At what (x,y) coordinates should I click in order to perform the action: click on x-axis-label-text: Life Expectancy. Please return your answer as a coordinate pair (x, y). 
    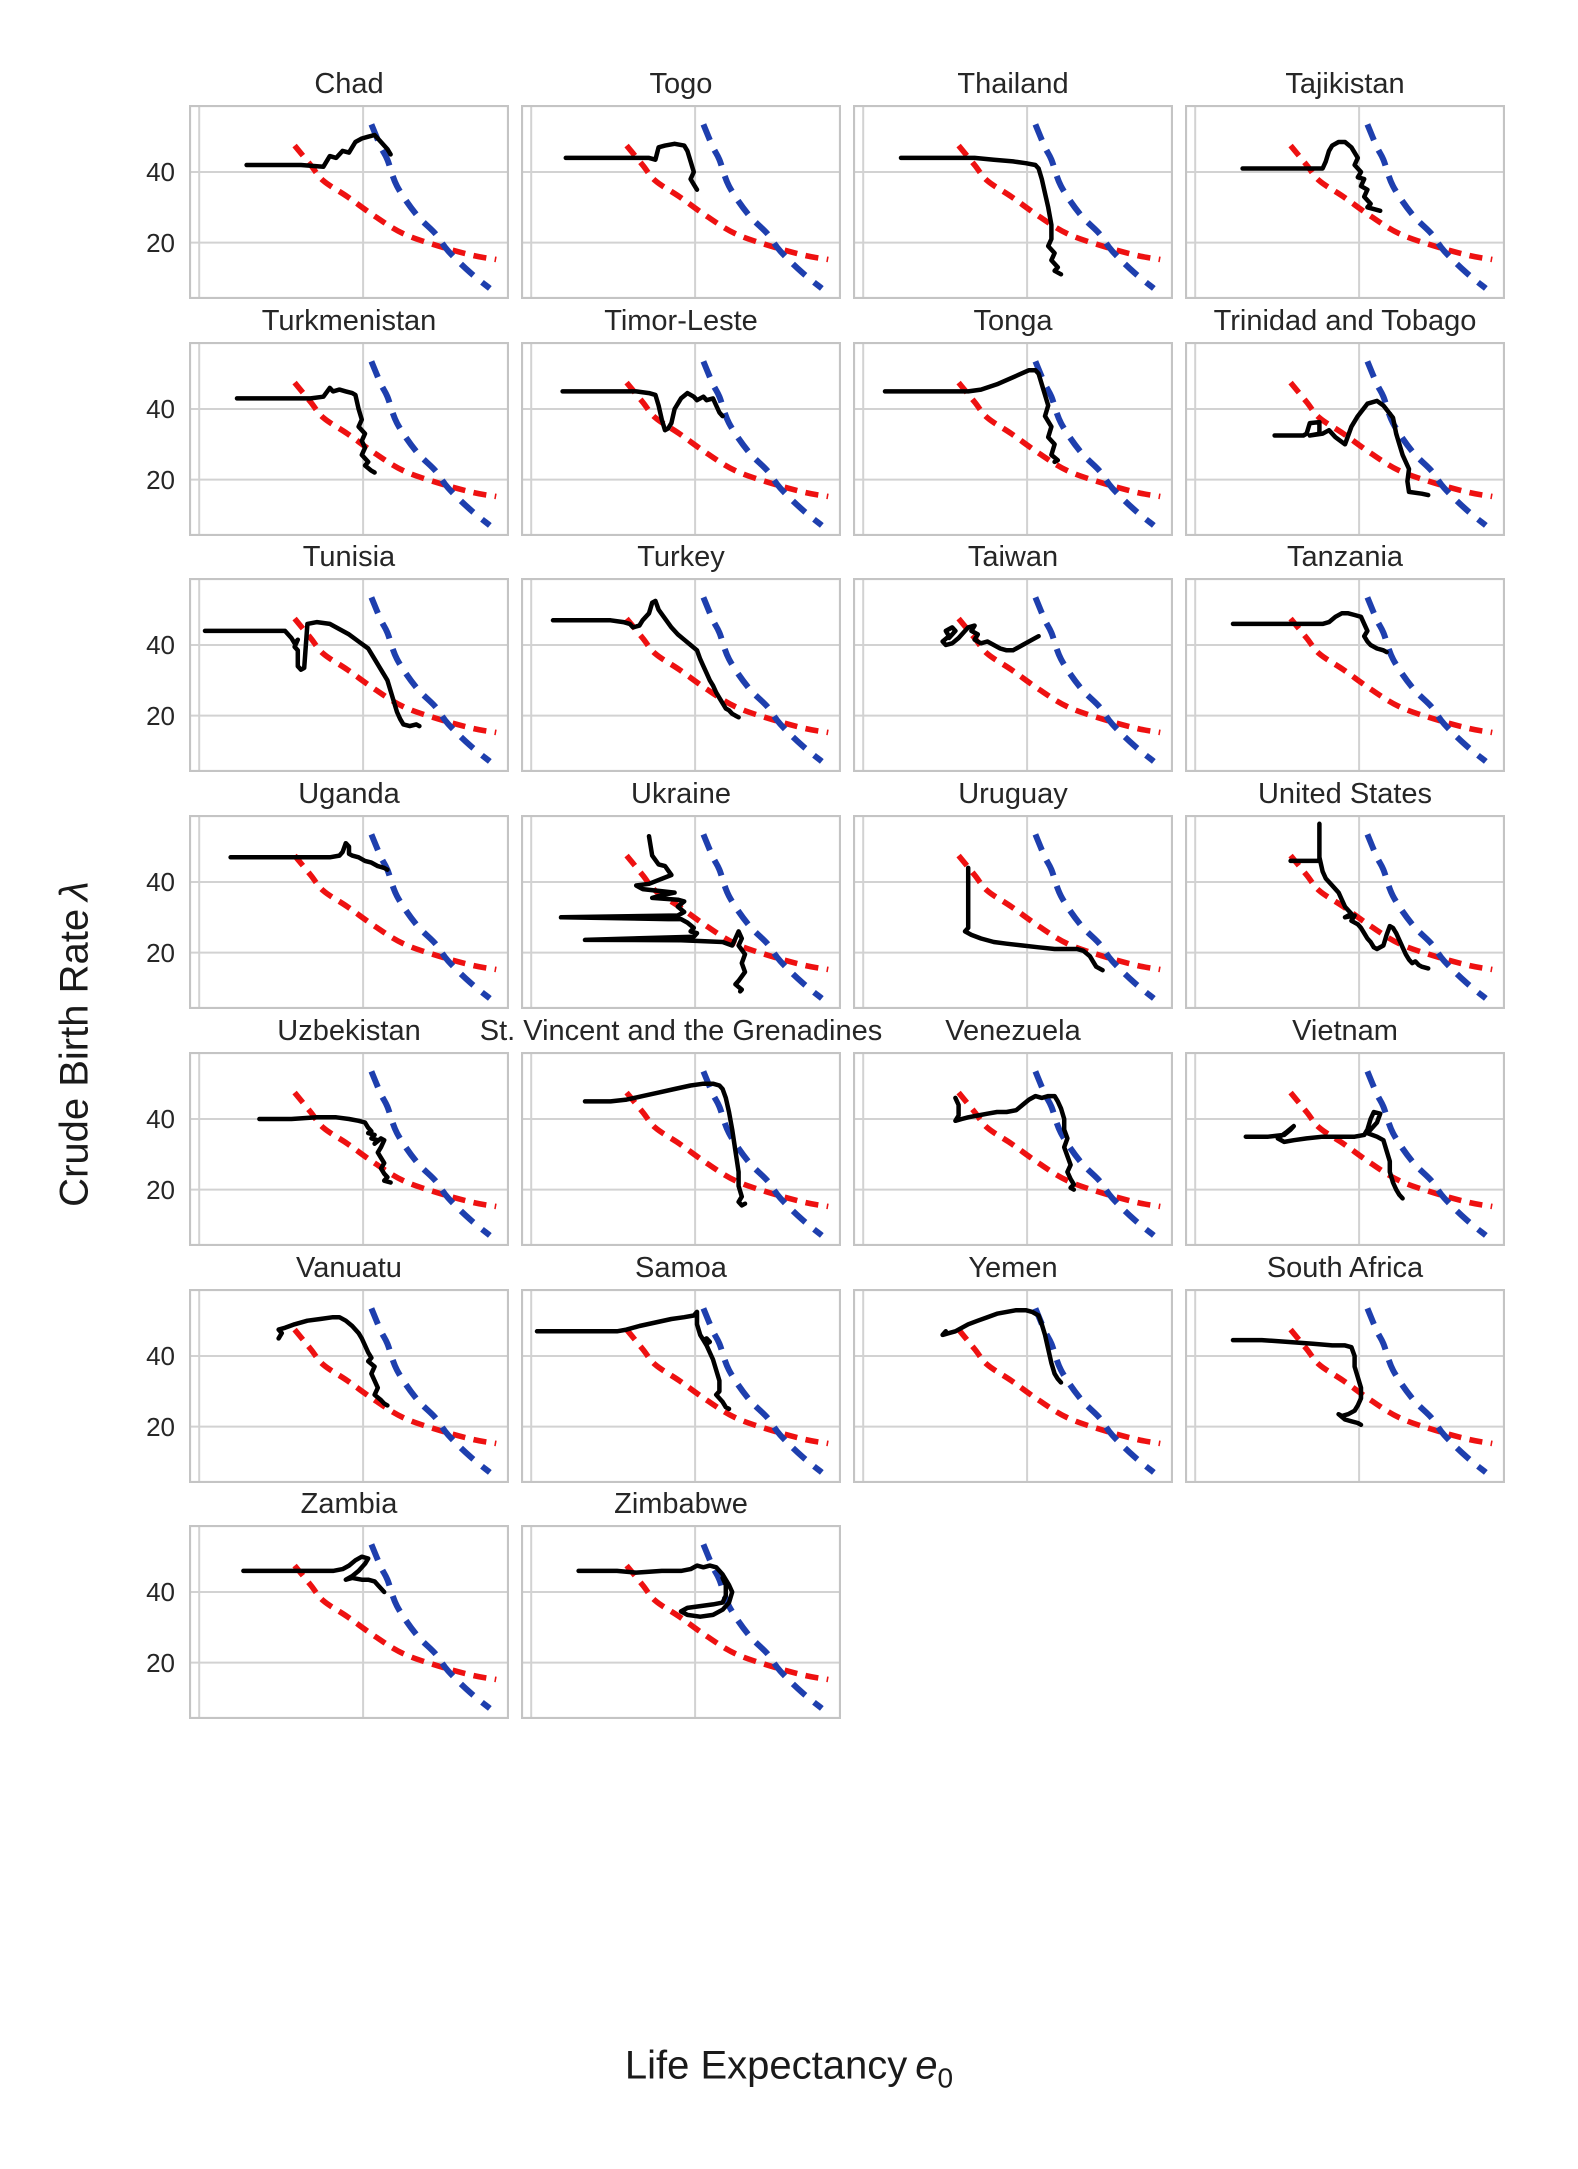
    Looking at the image, I should click on (766, 2065).